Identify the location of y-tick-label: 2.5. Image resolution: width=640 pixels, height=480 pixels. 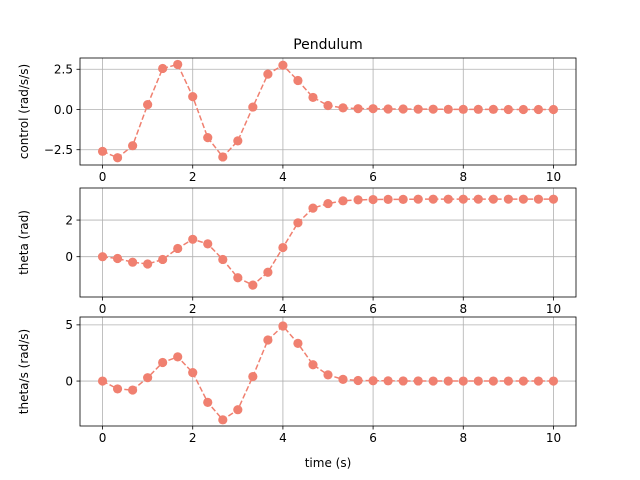
(63, 70).